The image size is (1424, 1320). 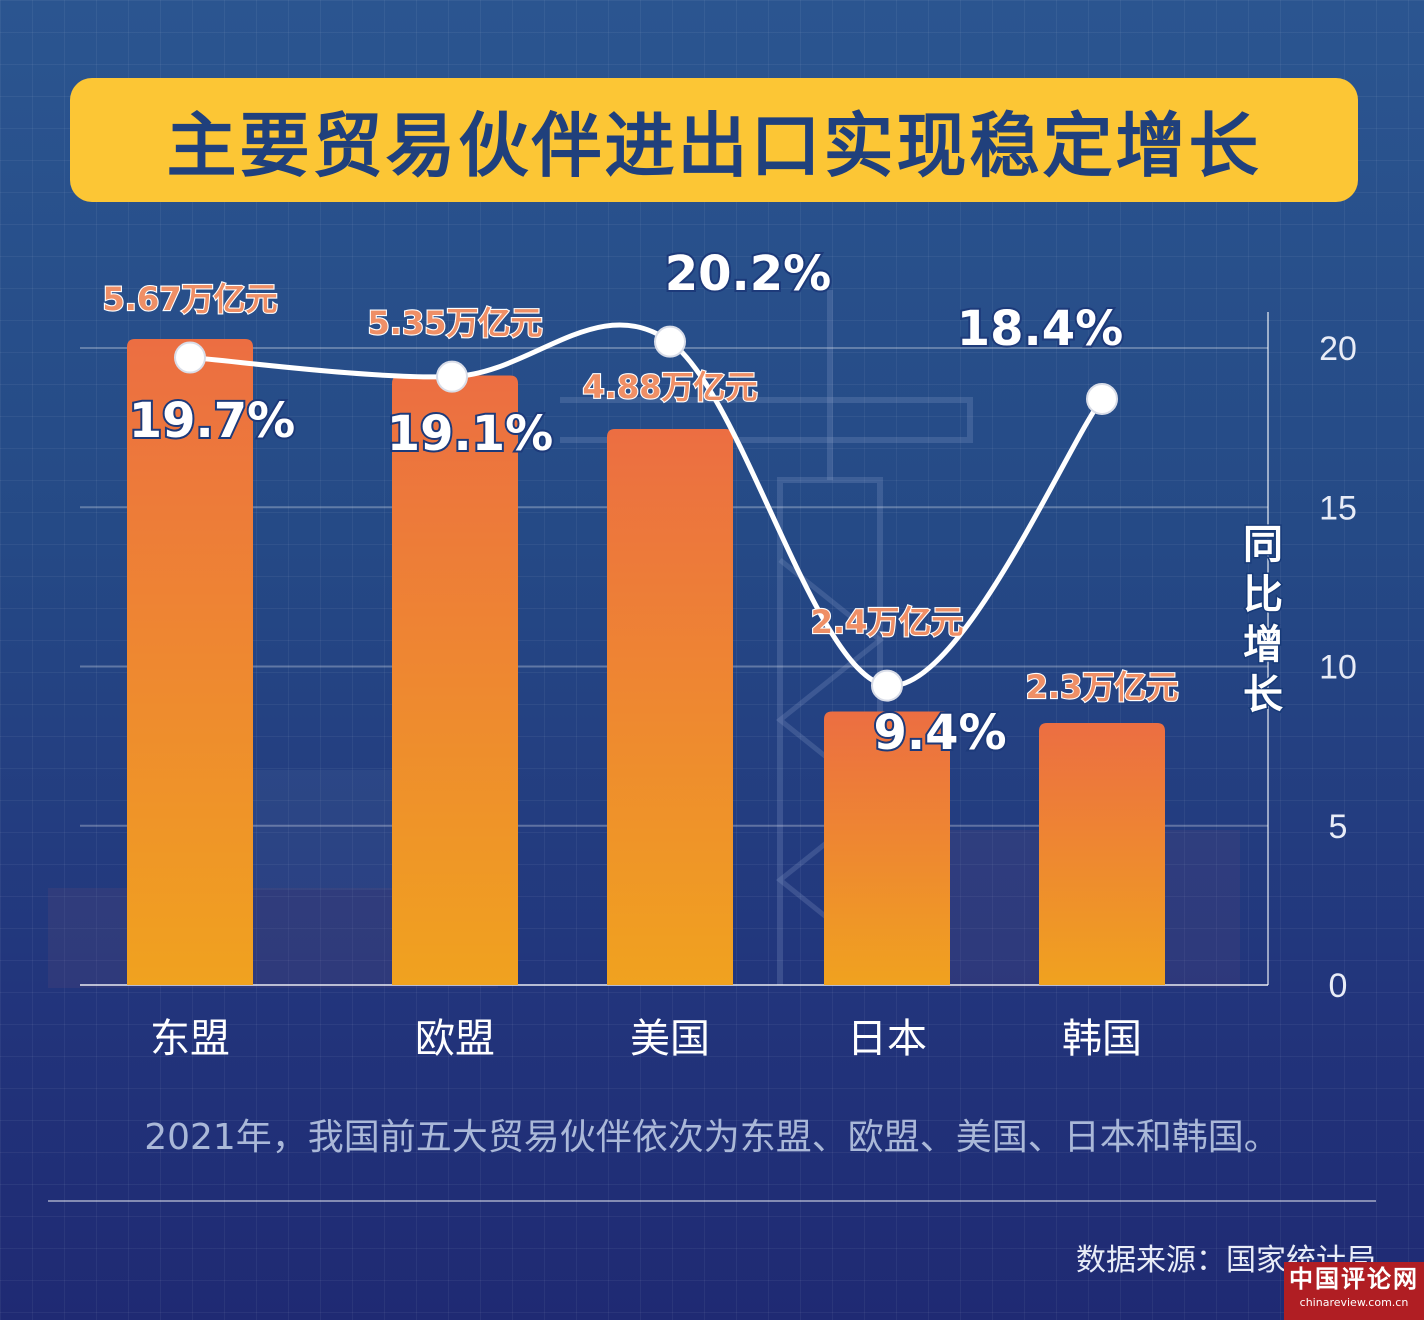 What do you see at coordinates (1102, 687) in the screenshot?
I see `bar-value-label: 2.3万亿元` at bounding box center [1102, 687].